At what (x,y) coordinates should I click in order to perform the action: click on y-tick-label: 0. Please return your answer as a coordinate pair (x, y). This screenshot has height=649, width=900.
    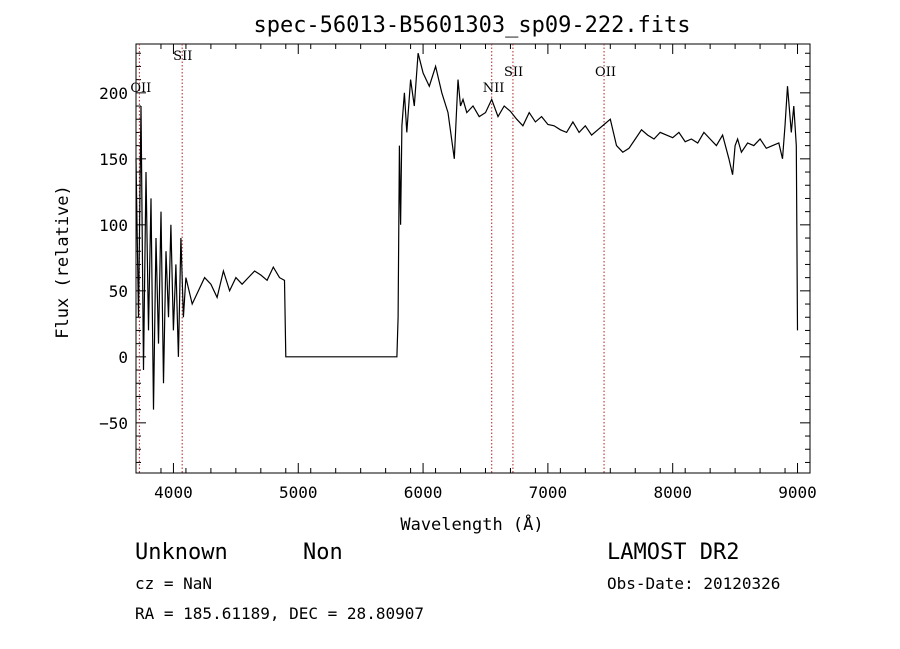
    Looking at the image, I should click on (123, 357).